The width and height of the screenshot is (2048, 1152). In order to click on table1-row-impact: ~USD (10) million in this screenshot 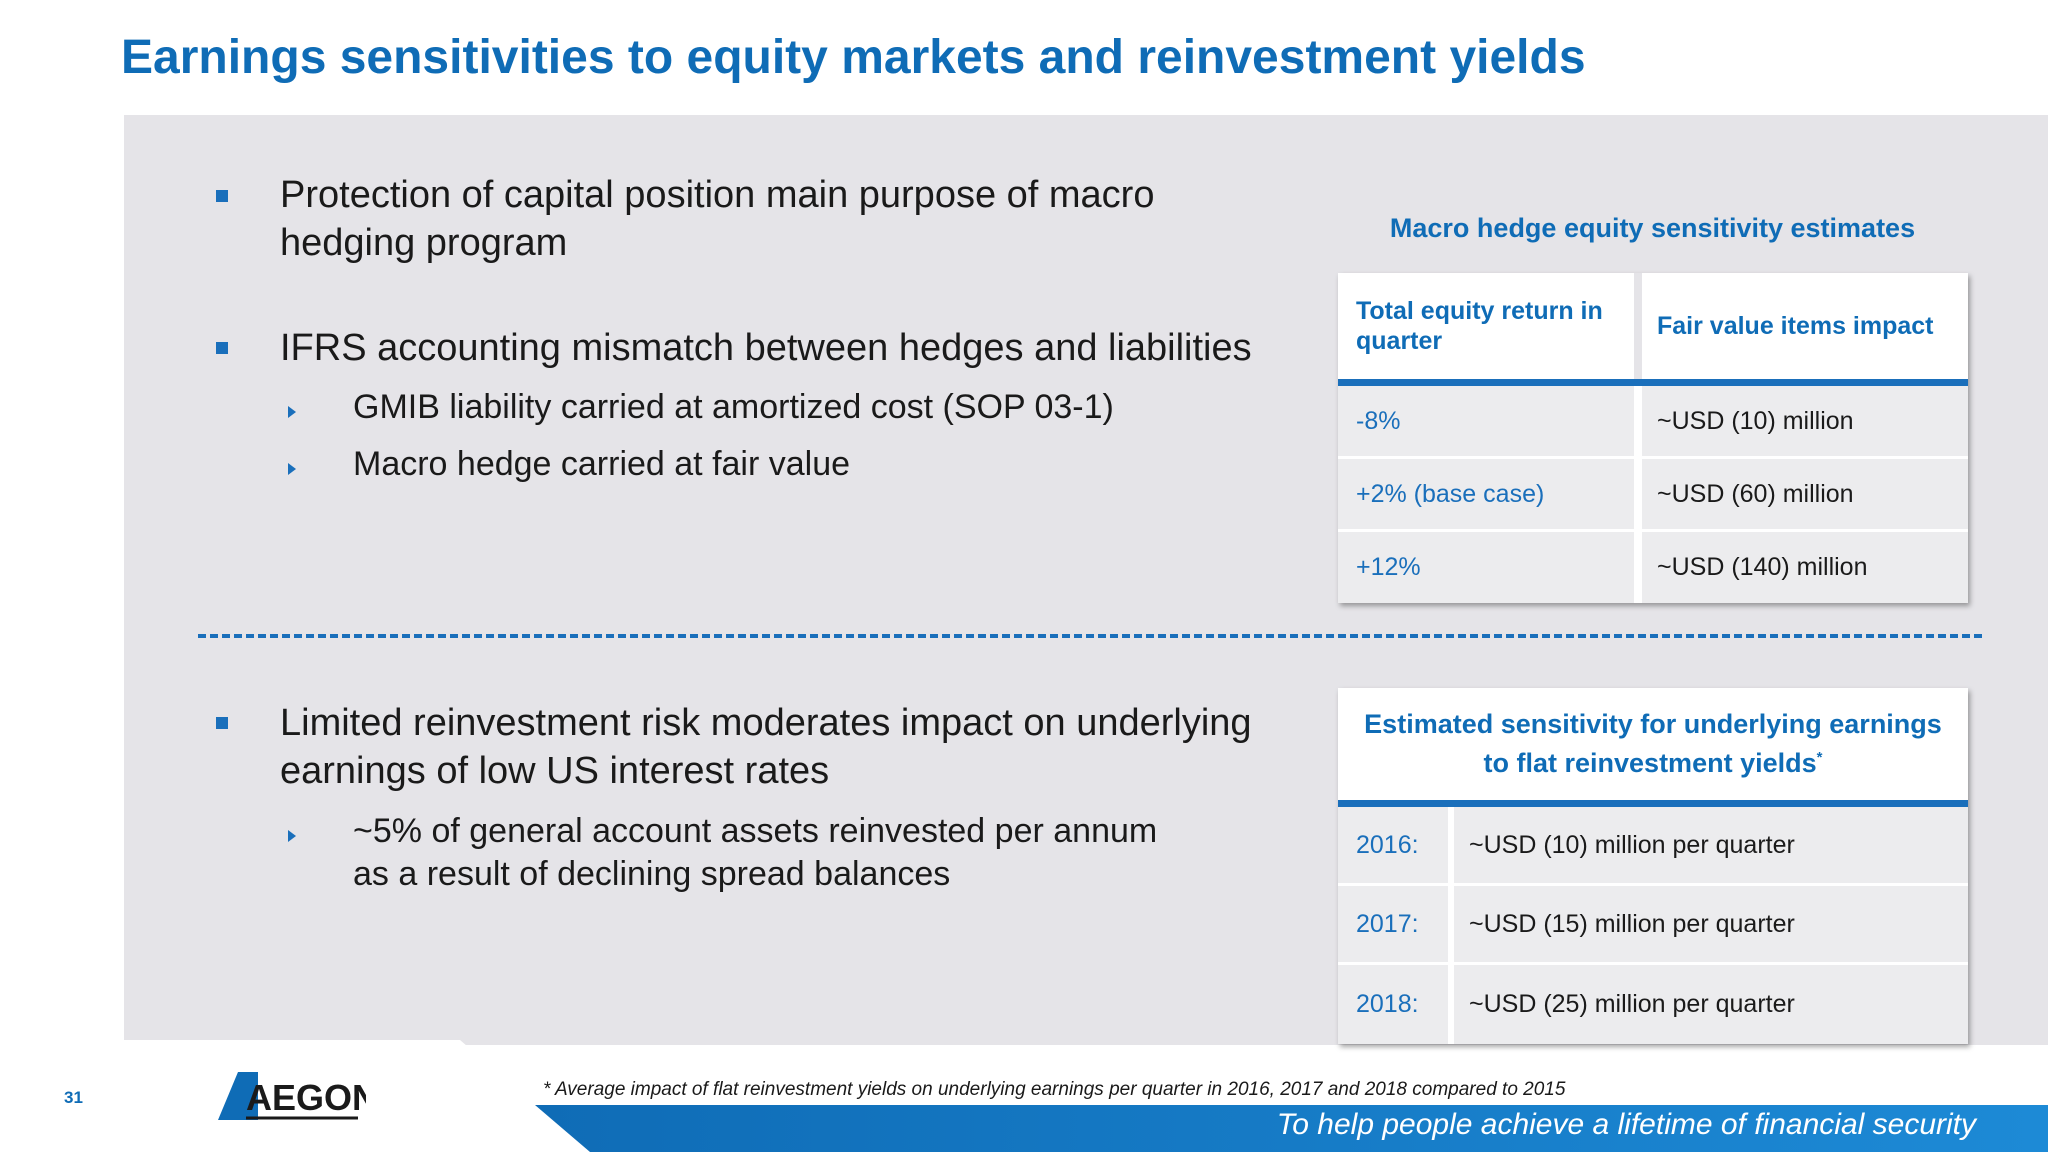, I will do `click(1805, 421)`.